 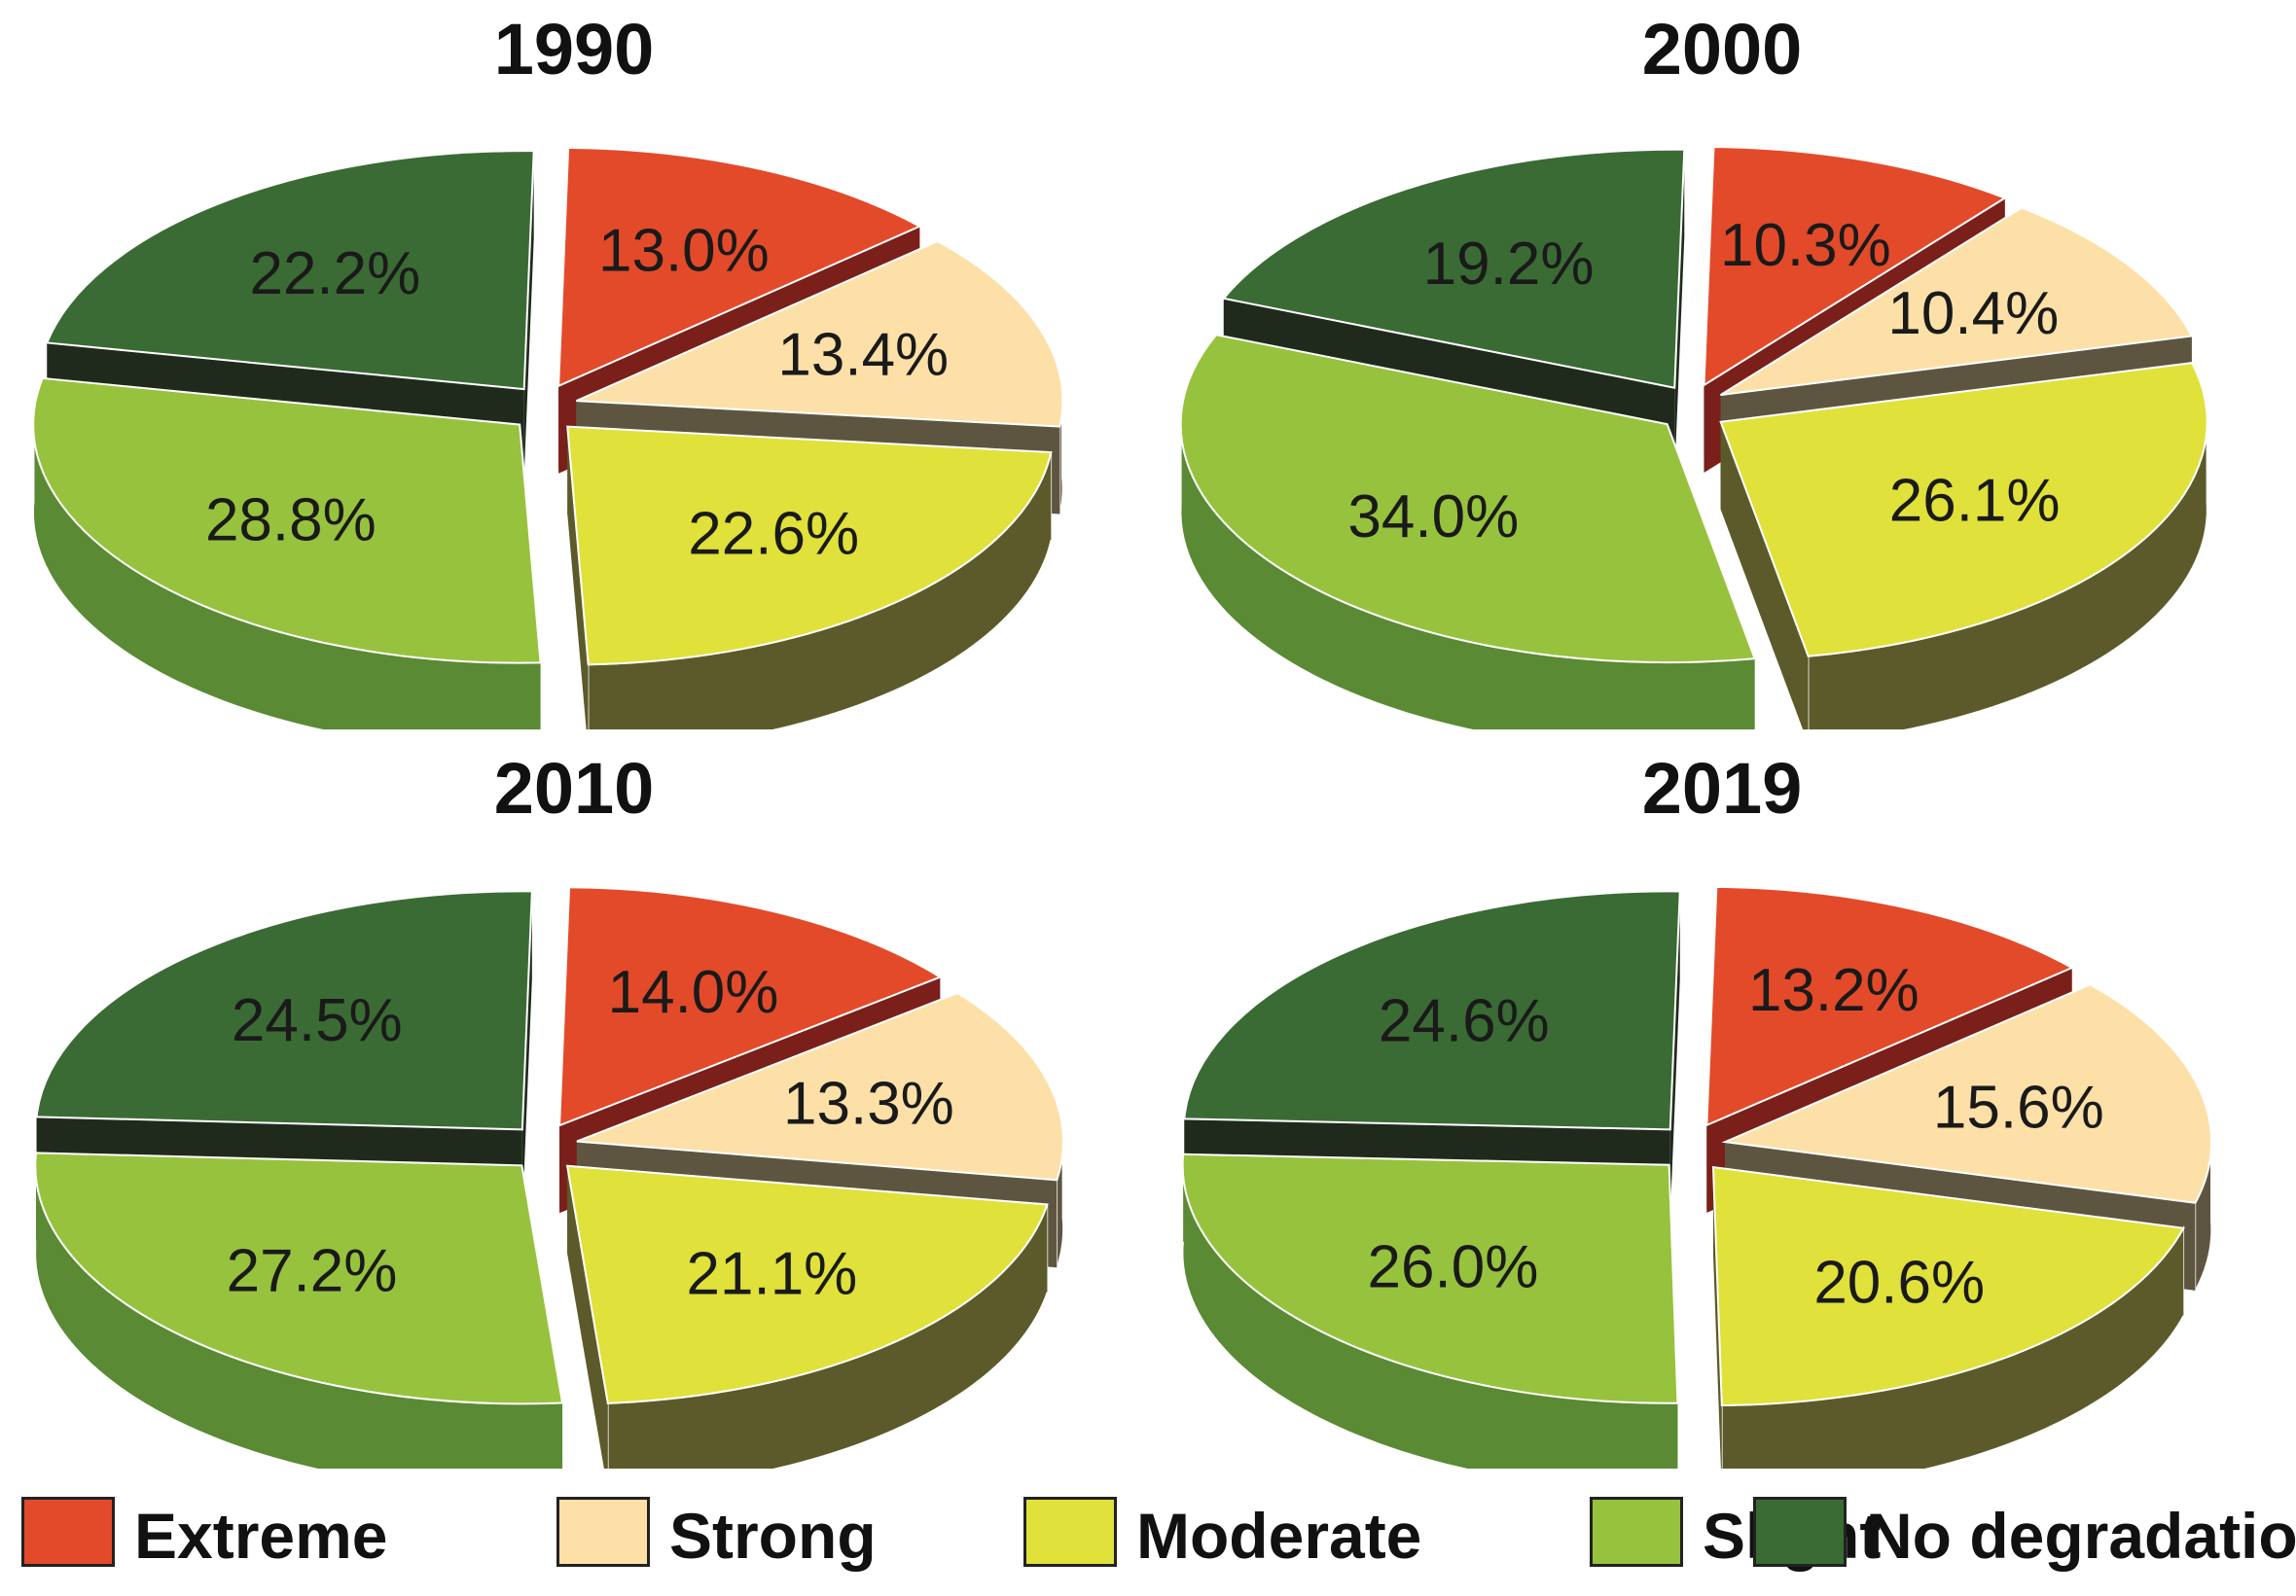 What do you see at coordinates (772, 1273) in the screenshot?
I see `data-label-moderate: 21.1%` at bounding box center [772, 1273].